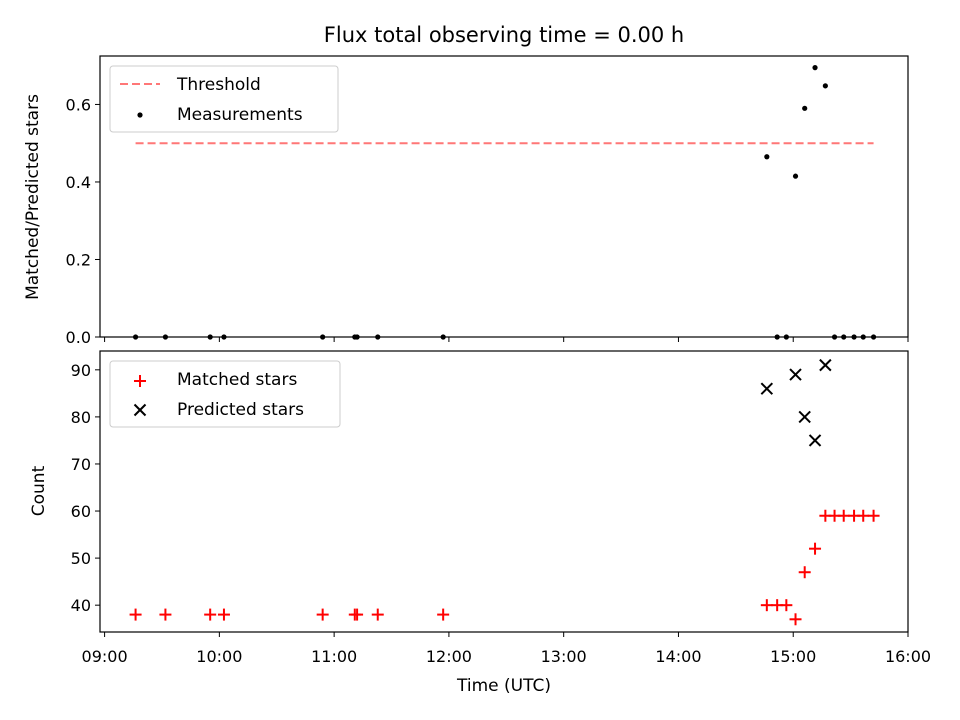  I want to click on x-tick-label: 10:00, so click(219, 656).